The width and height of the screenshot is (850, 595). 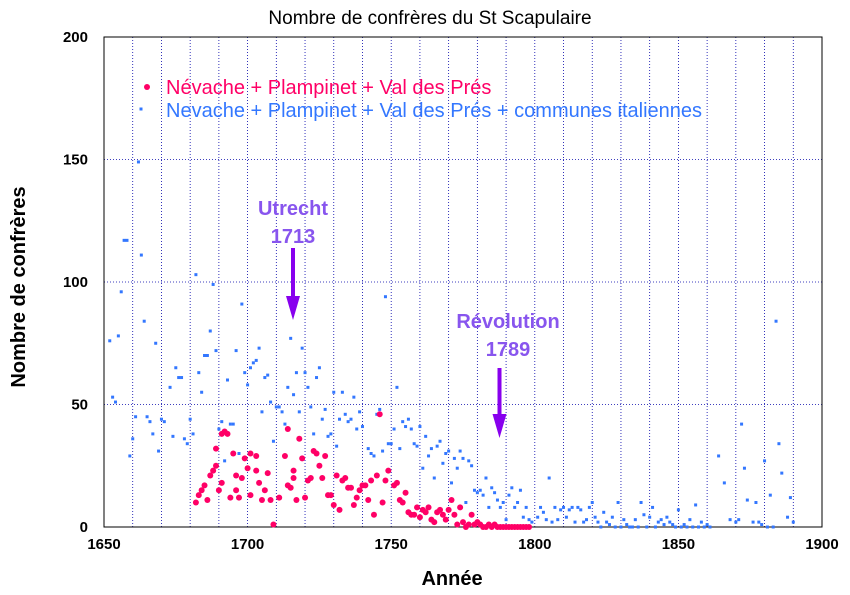 What do you see at coordinates (821, 544) in the screenshot?
I see `x-tick-label: 1900` at bounding box center [821, 544].